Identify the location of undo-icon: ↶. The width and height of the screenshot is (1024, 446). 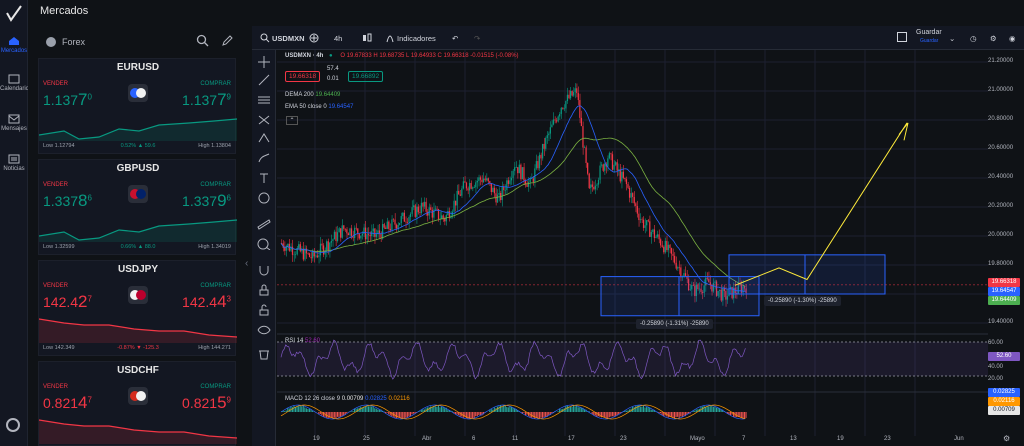
(455, 38).